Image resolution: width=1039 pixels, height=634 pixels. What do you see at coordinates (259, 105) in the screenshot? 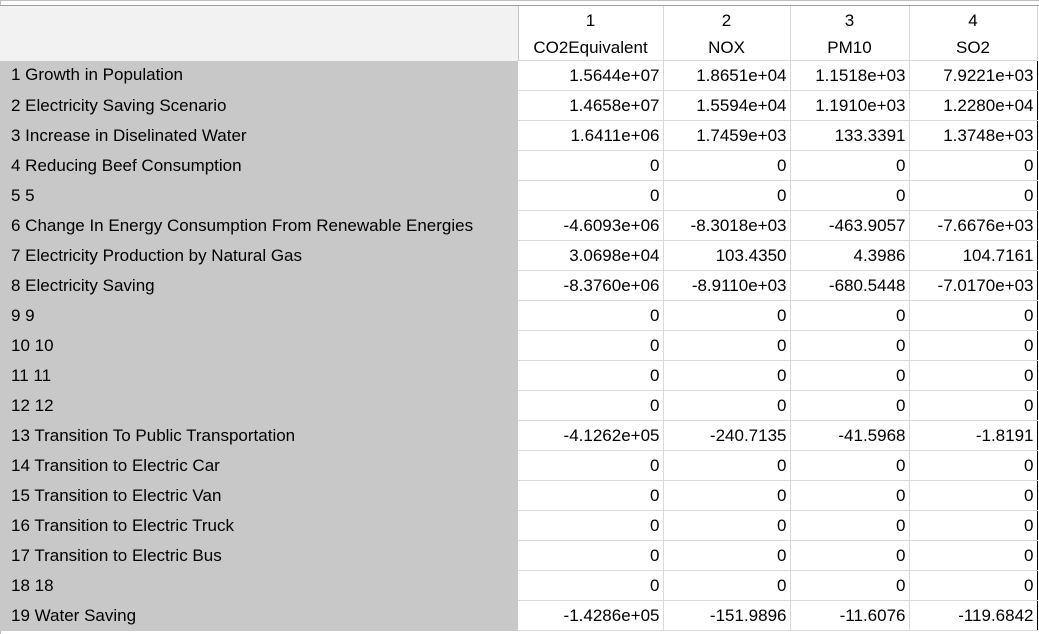
I see `row-header: 2 Electricity Saving Scenario` at bounding box center [259, 105].